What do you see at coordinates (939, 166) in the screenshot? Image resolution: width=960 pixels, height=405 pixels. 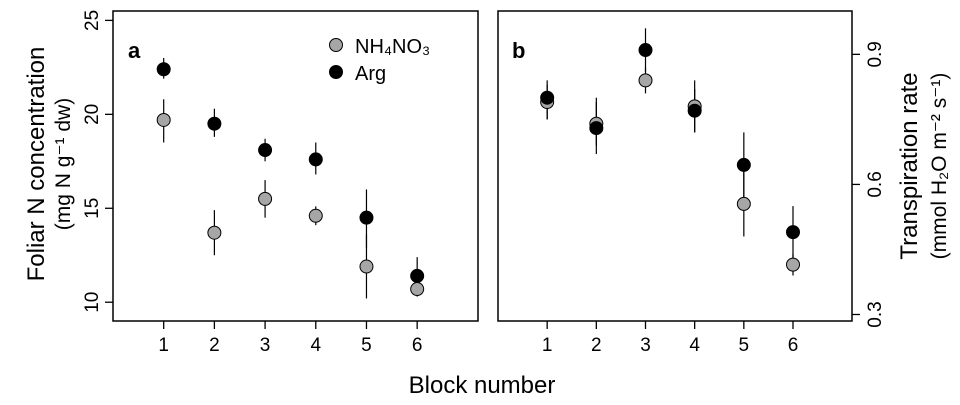 I see `panel-b-ylabel-units: (mmol H₂O m⁻² s⁻¹)` at bounding box center [939, 166].